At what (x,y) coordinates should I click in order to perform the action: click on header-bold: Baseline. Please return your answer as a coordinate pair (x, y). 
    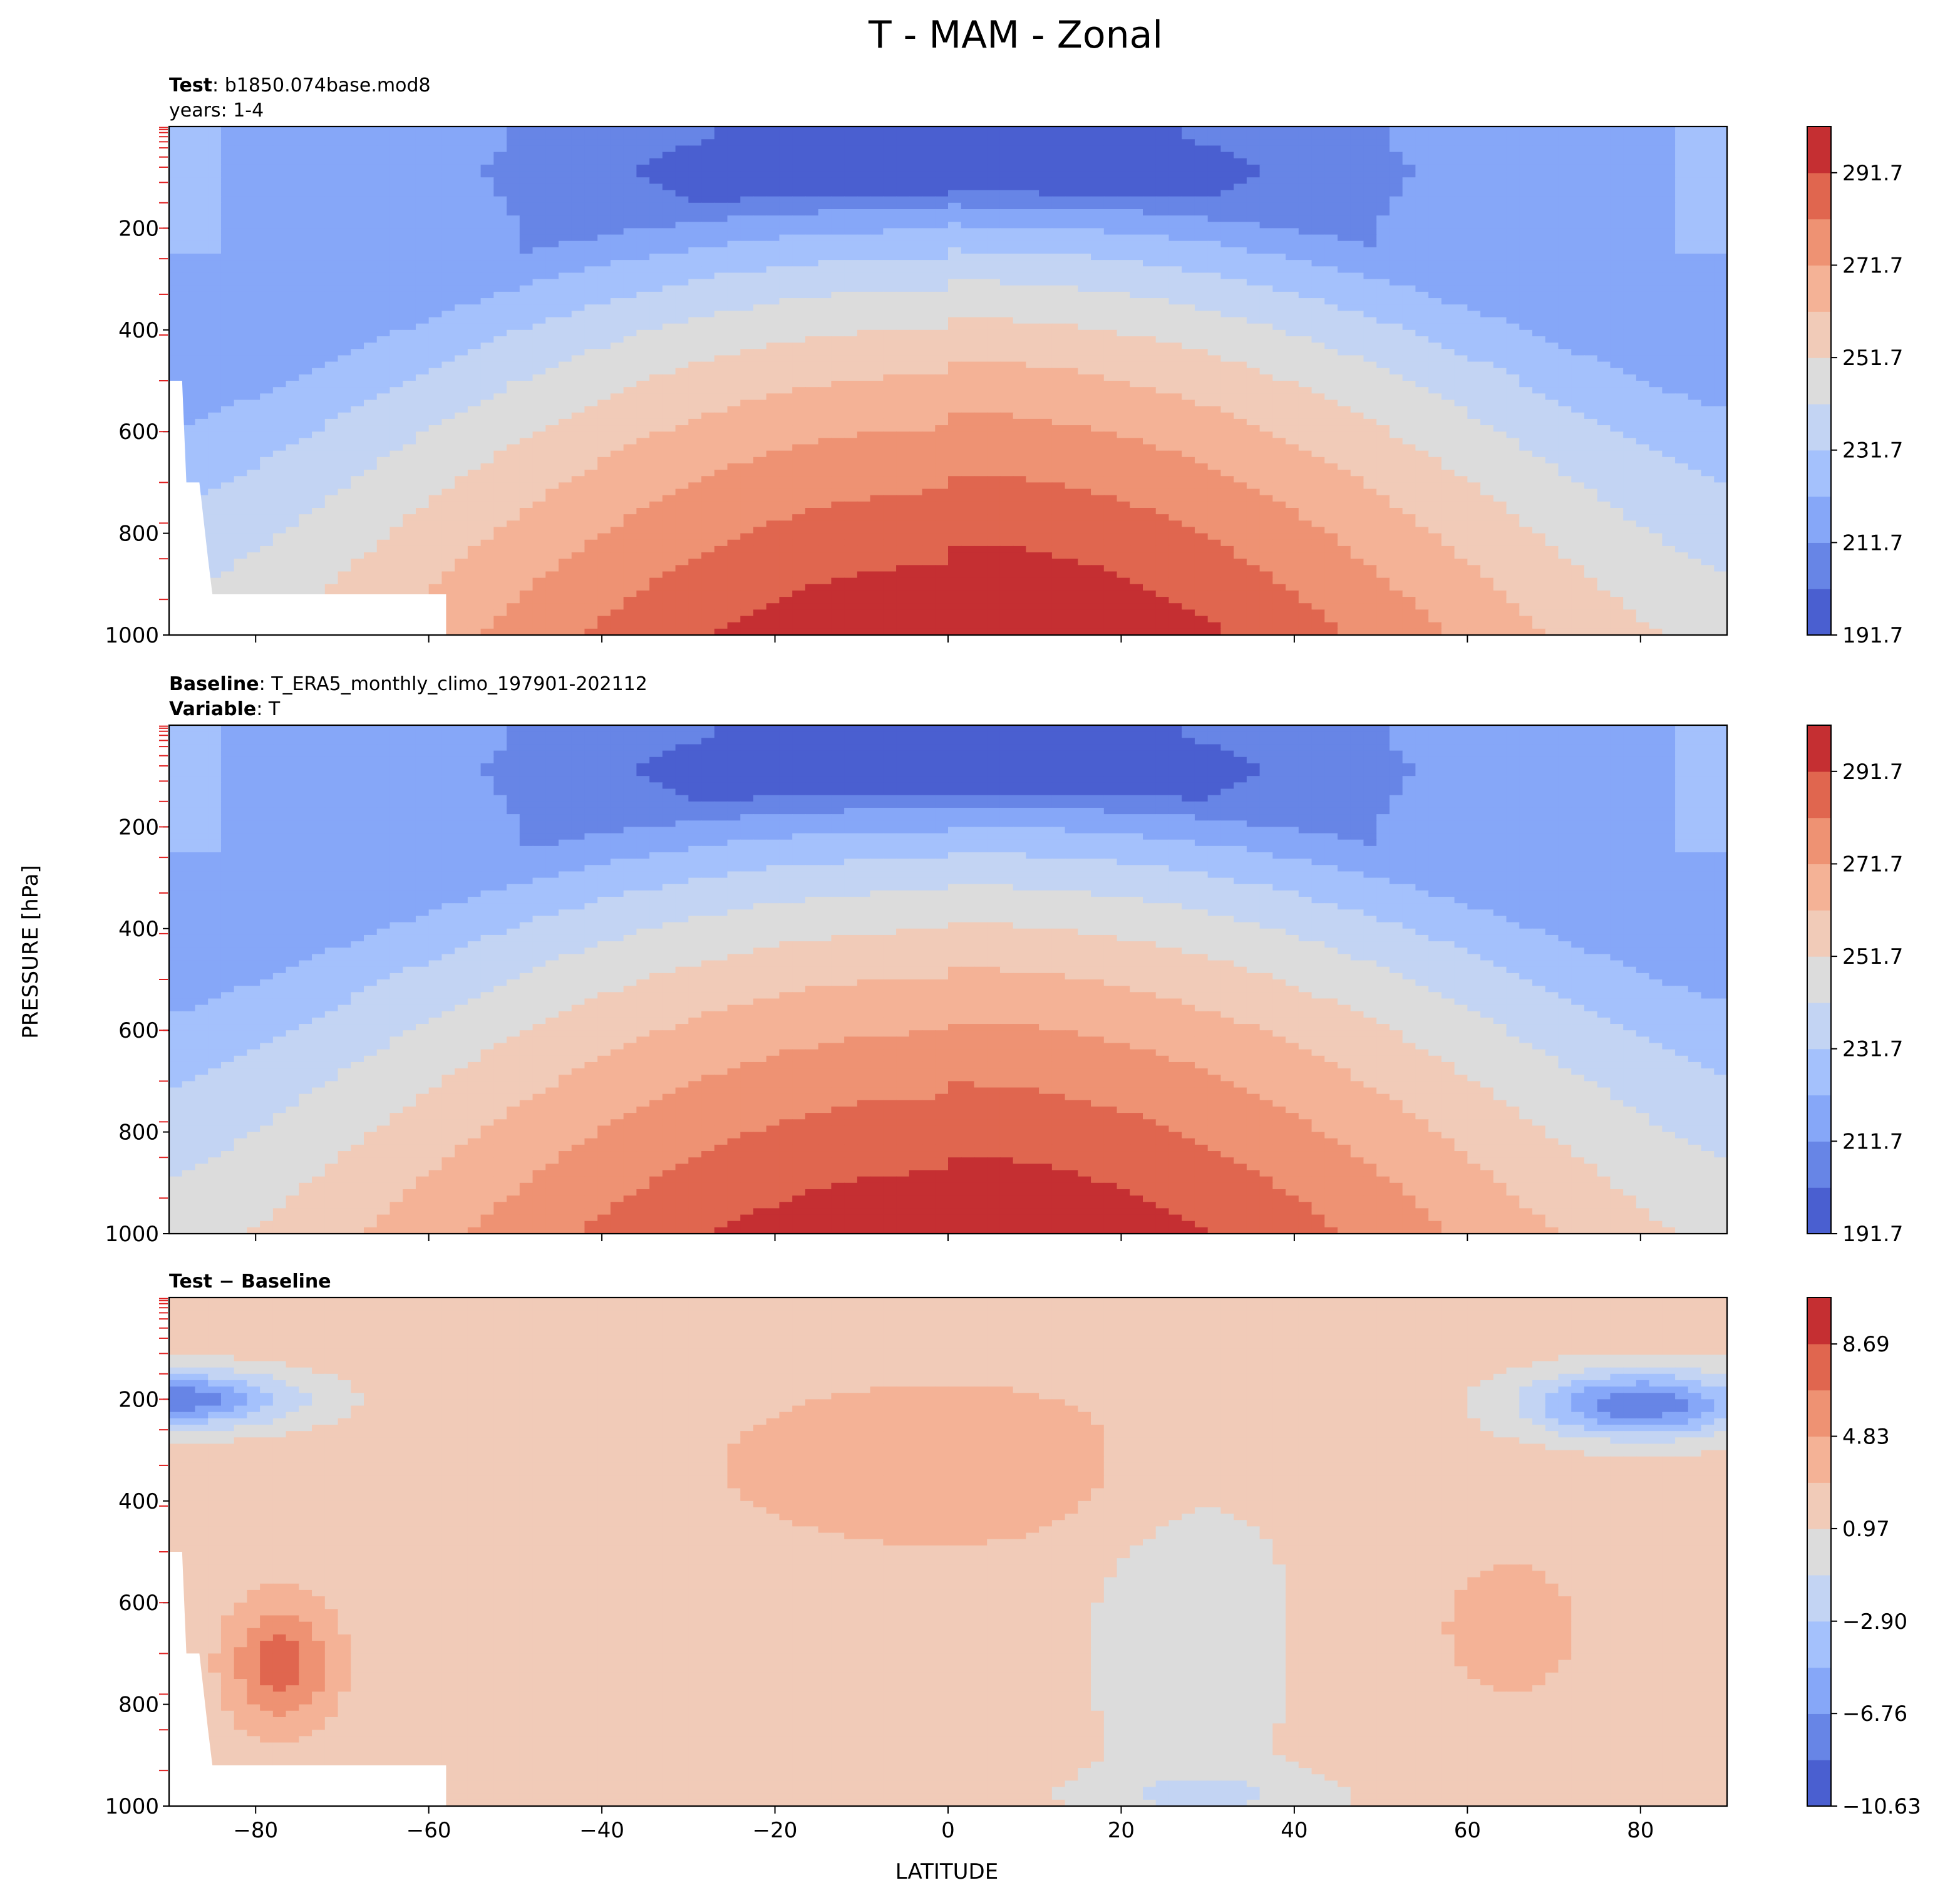
    Looking at the image, I should click on (214, 684).